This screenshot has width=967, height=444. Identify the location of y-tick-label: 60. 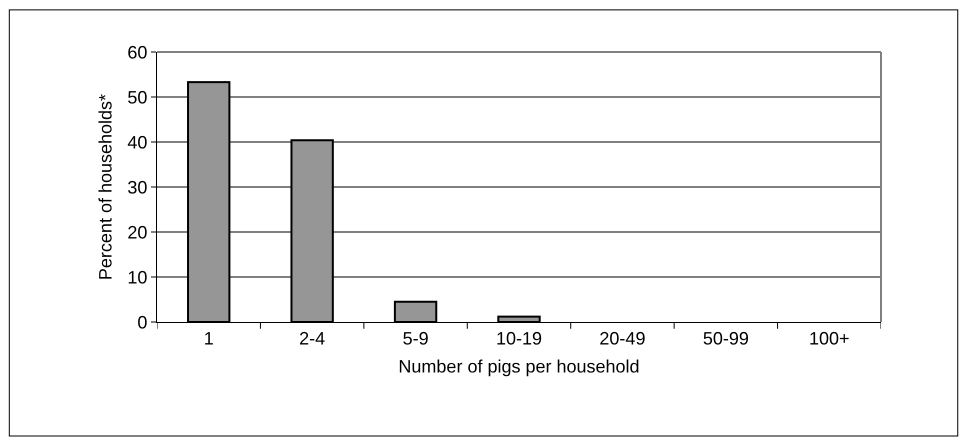
(137, 52).